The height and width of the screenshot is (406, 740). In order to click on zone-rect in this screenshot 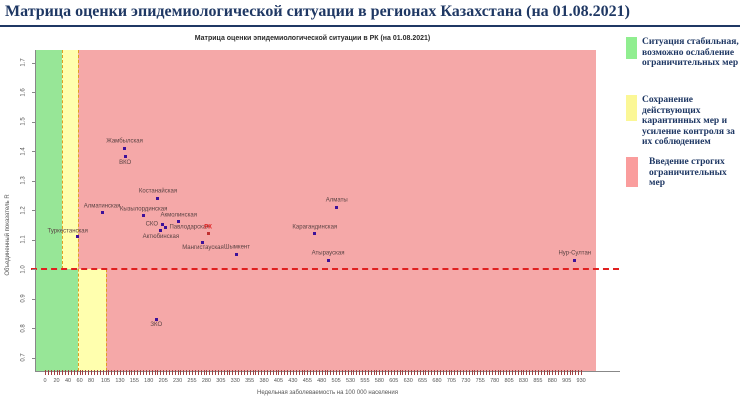, I will do `click(49, 159)`.